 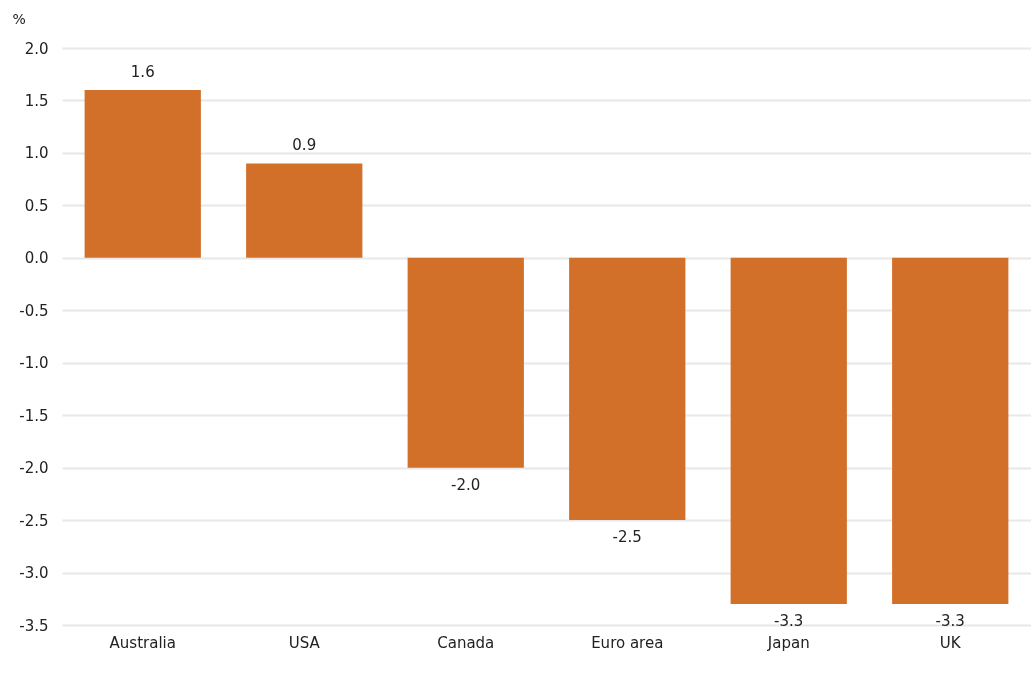 What do you see at coordinates (950, 642) in the screenshot?
I see `x-tick-label: UK` at bounding box center [950, 642].